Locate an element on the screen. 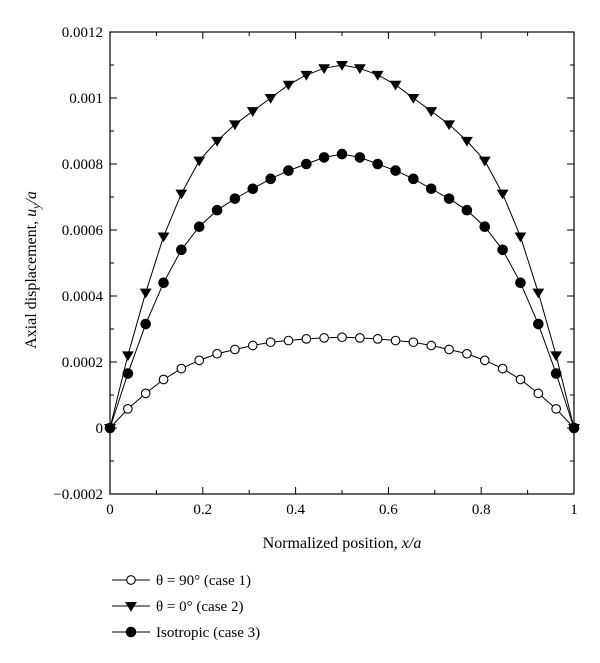  y-tick-label: 0.0008 is located at coordinates (82, 165).